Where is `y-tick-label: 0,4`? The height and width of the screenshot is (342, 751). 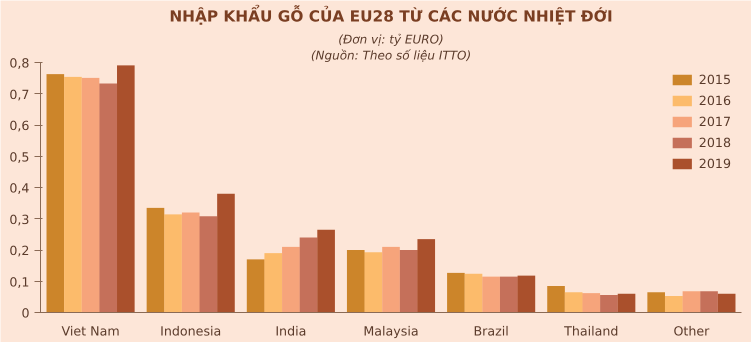
y-tick-label: 0,4 is located at coordinates (19, 188).